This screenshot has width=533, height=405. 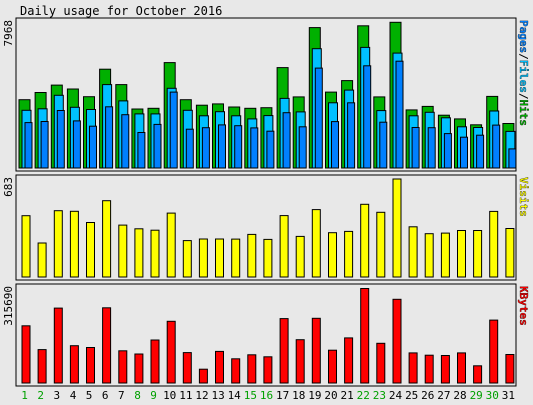 What do you see at coordinates (24, 395) in the screenshot?
I see `day-label-1: 1` at bounding box center [24, 395].